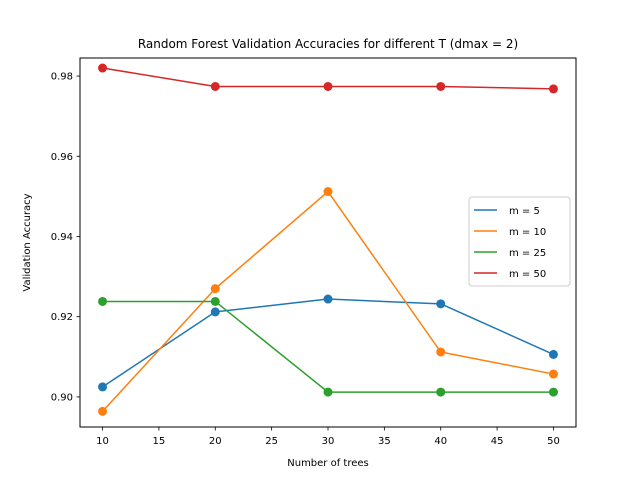  I want to click on x-tick-label: 50, so click(553, 441).